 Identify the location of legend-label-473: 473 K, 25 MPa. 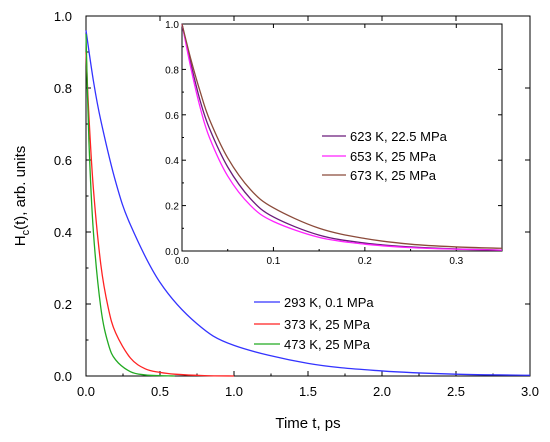
(327, 344).